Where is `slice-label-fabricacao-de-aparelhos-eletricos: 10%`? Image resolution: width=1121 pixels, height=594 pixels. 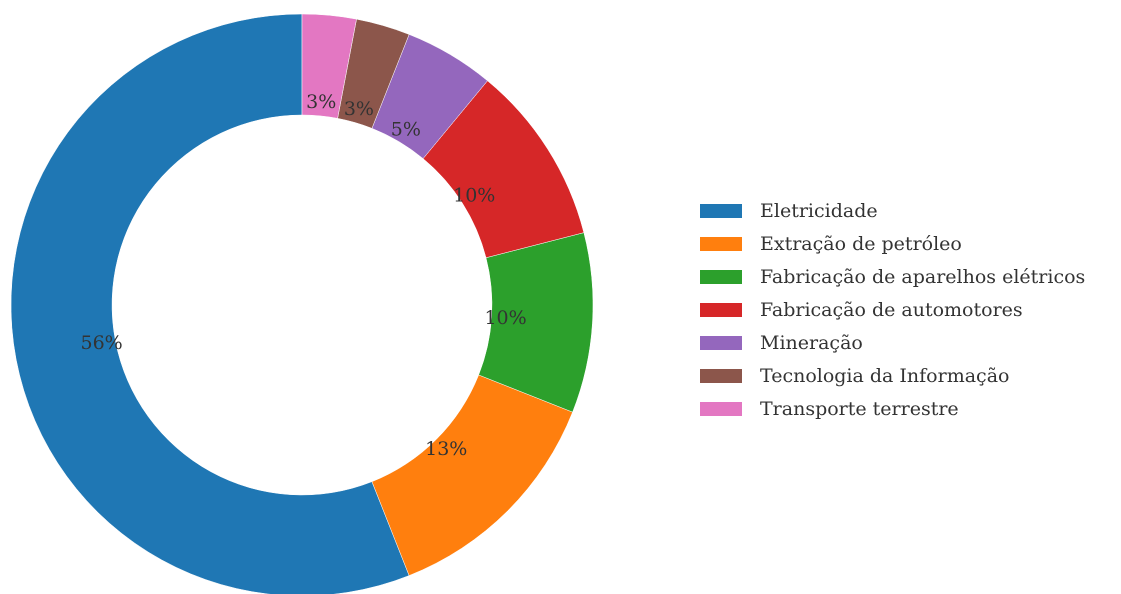
slice-label-fabricacao-de-aparelhos-eletricos: 10% is located at coordinates (505, 318).